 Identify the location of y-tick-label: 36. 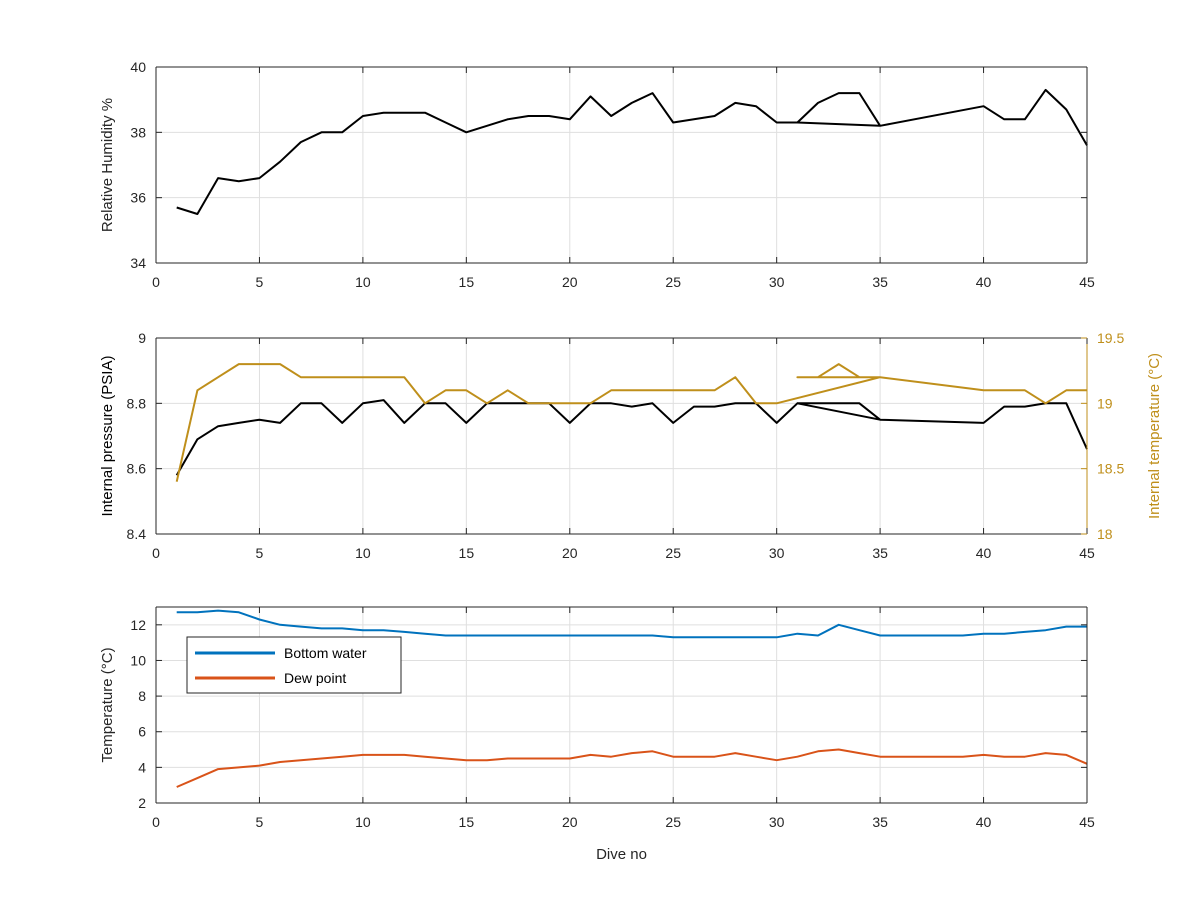
(138, 198).